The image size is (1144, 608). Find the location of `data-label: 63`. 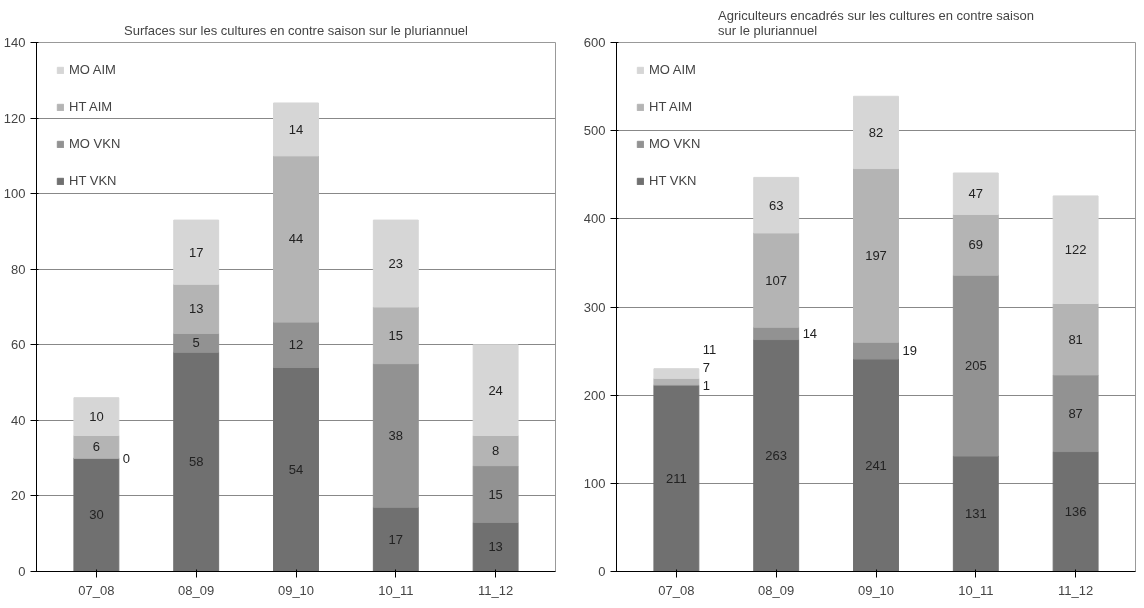

data-label: 63 is located at coordinates (776, 205).